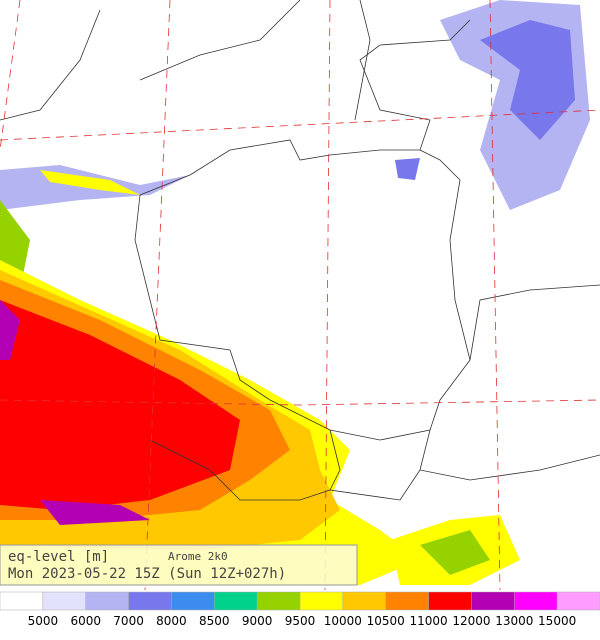  I want to click on colorbar-label: 5000, so click(43, 621).